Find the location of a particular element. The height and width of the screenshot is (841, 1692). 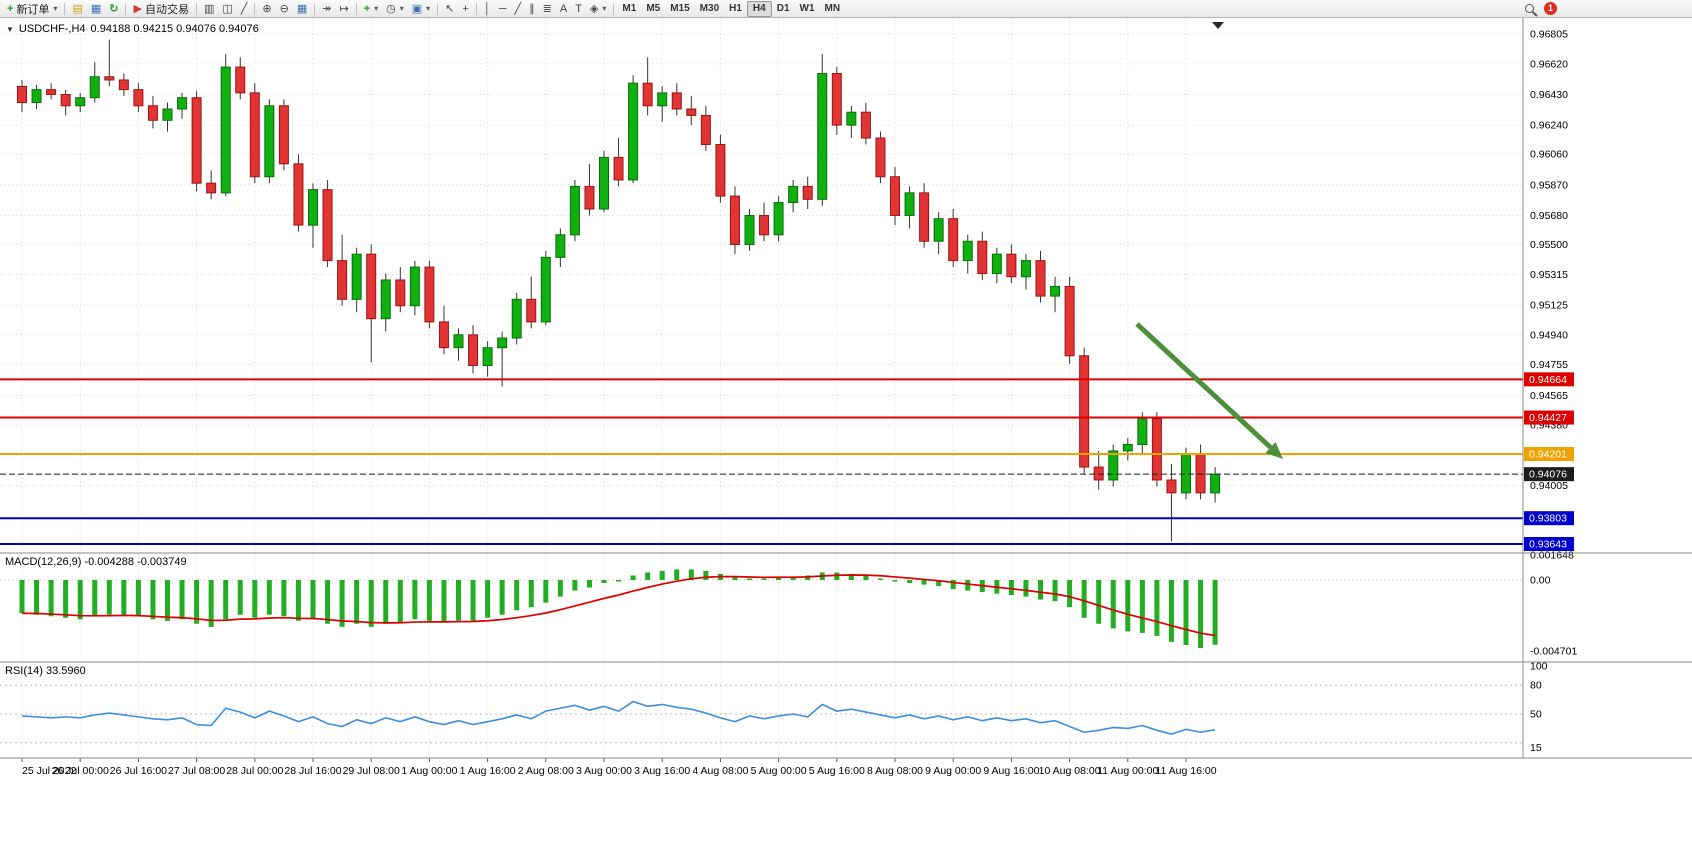

horizontal-line-button: ─ is located at coordinates (503, 9).